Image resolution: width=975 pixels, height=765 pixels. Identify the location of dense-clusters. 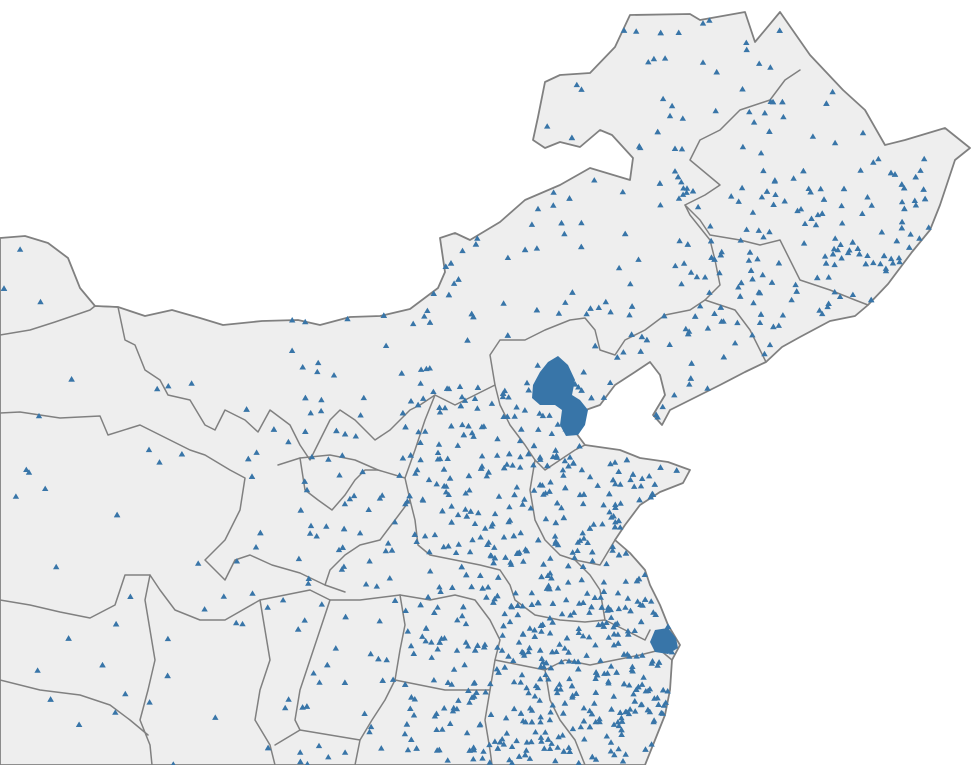
(605, 505).